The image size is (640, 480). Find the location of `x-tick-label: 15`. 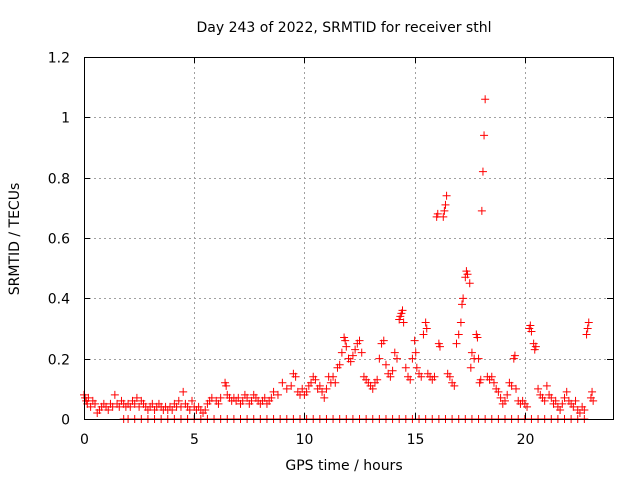

x-tick-label: 15 is located at coordinates (416, 440).